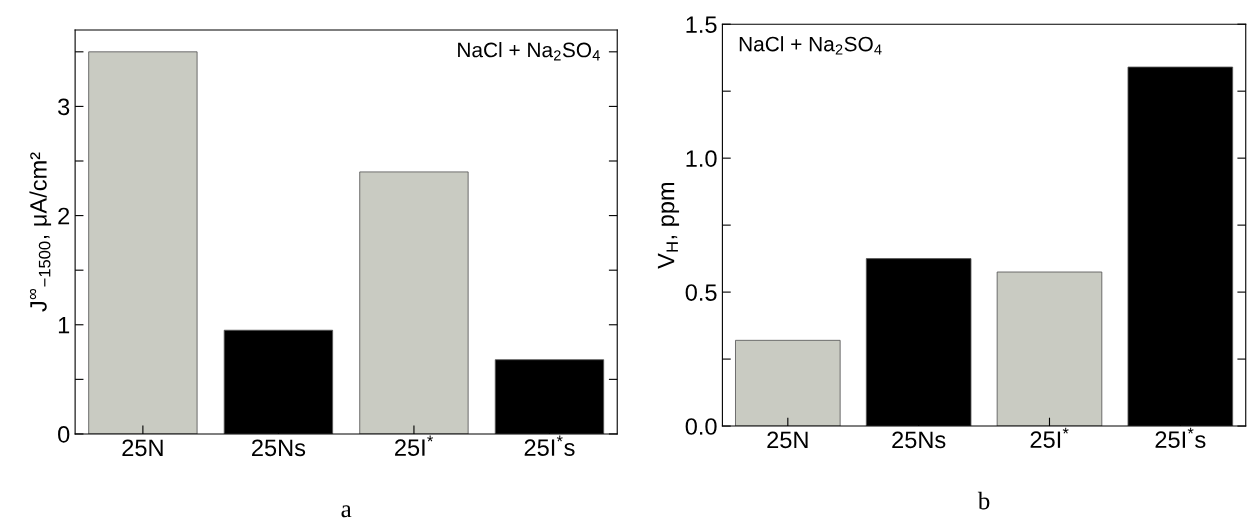  What do you see at coordinates (346, 511) in the screenshot?
I see `x-axis-title: a` at bounding box center [346, 511].